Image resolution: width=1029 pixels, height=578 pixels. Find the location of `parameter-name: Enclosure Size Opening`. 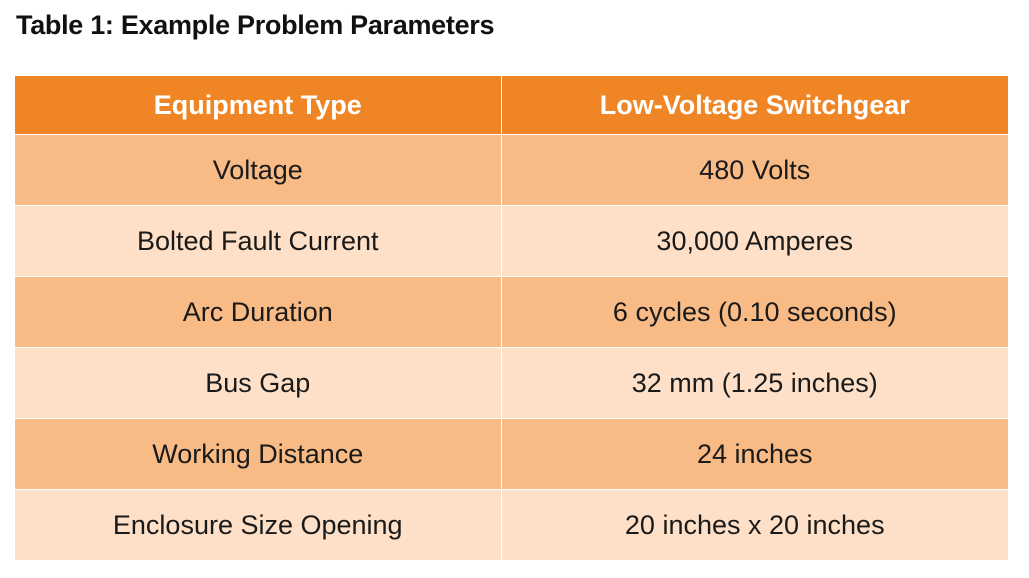

parameter-name: Enclosure Size Opening is located at coordinates (258, 524).